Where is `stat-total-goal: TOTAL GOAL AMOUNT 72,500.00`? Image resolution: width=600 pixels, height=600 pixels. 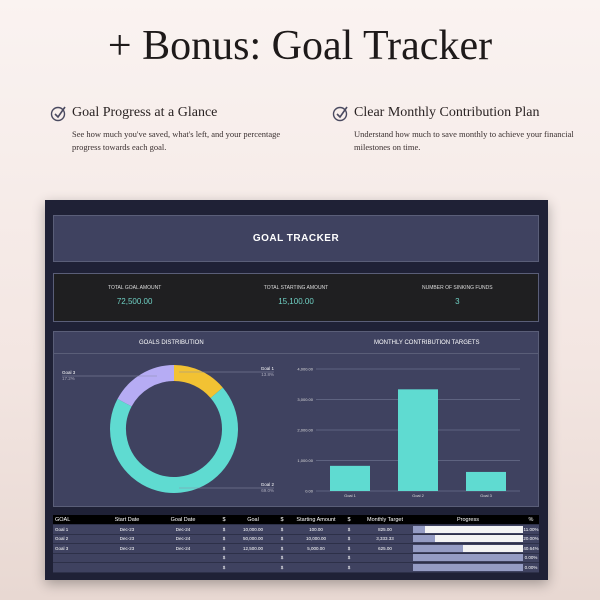
stat-total-goal: TOTAL GOAL AMOUNT 72,500.00 is located at coordinates (134, 297).